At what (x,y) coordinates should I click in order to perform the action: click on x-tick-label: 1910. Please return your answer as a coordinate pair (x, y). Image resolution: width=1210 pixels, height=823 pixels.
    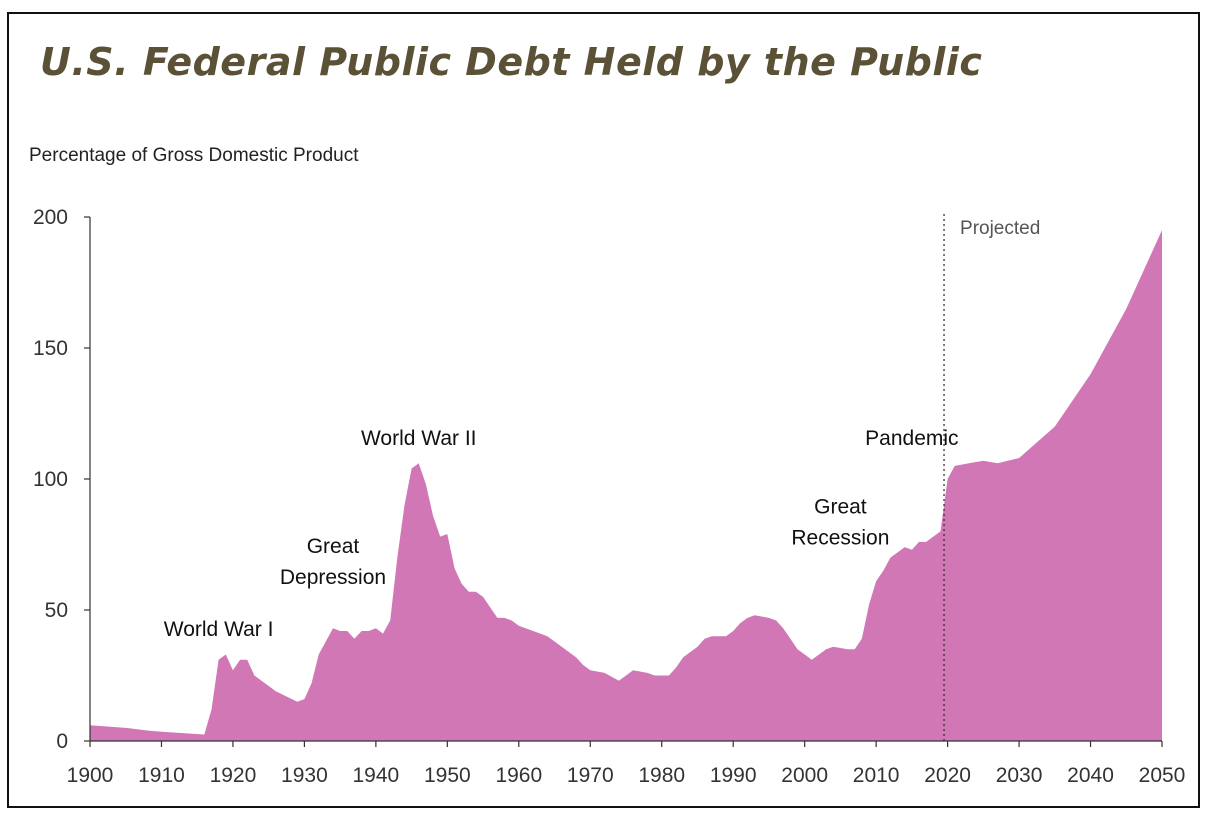
    Looking at the image, I should click on (161, 775).